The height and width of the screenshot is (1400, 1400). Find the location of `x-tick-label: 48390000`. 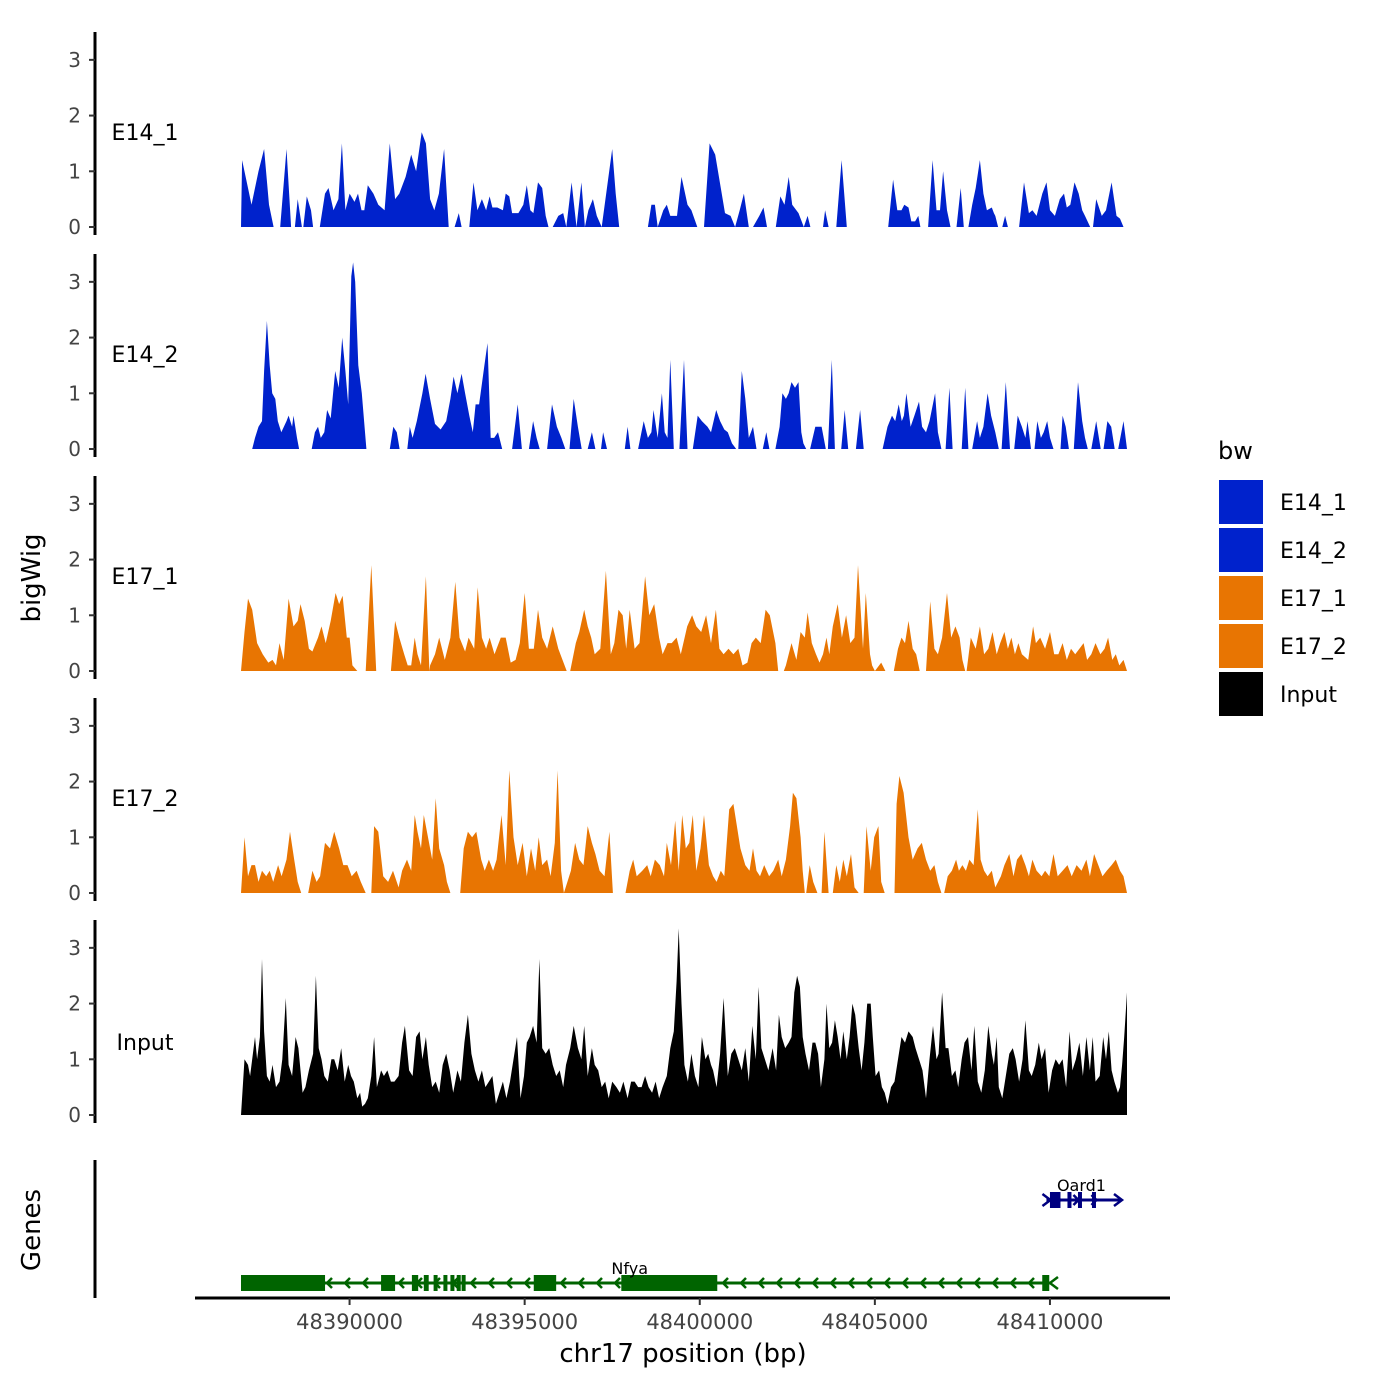

x-tick-label: 48390000 is located at coordinates (349, 1322).